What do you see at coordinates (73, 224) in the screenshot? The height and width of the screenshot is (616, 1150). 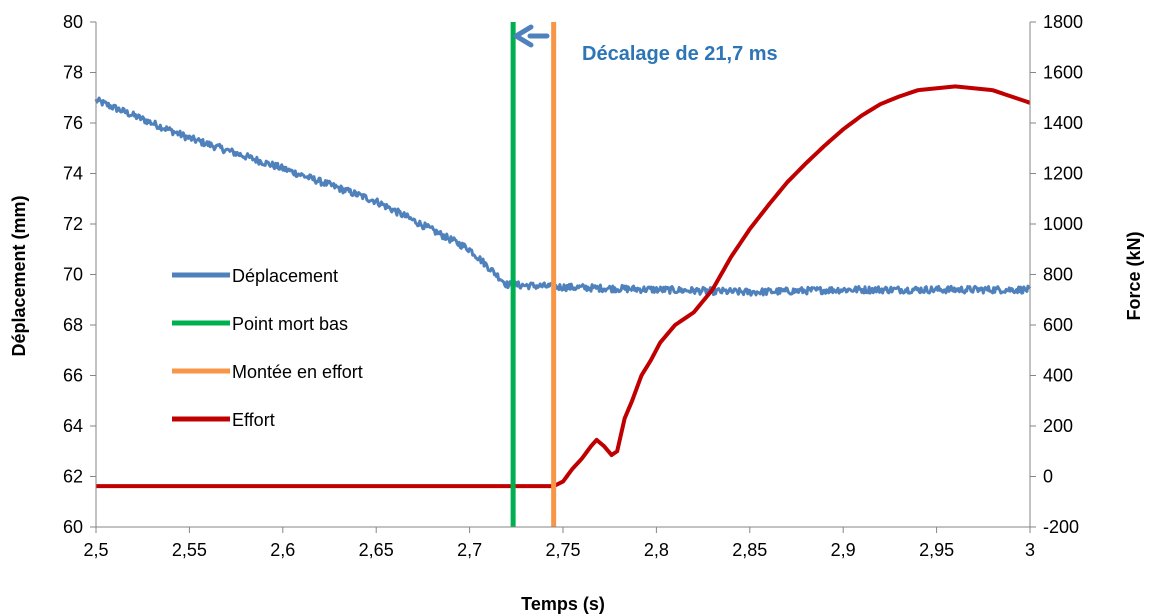 I see `y-left-tick-label: 72` at bounding box center [73, 224].